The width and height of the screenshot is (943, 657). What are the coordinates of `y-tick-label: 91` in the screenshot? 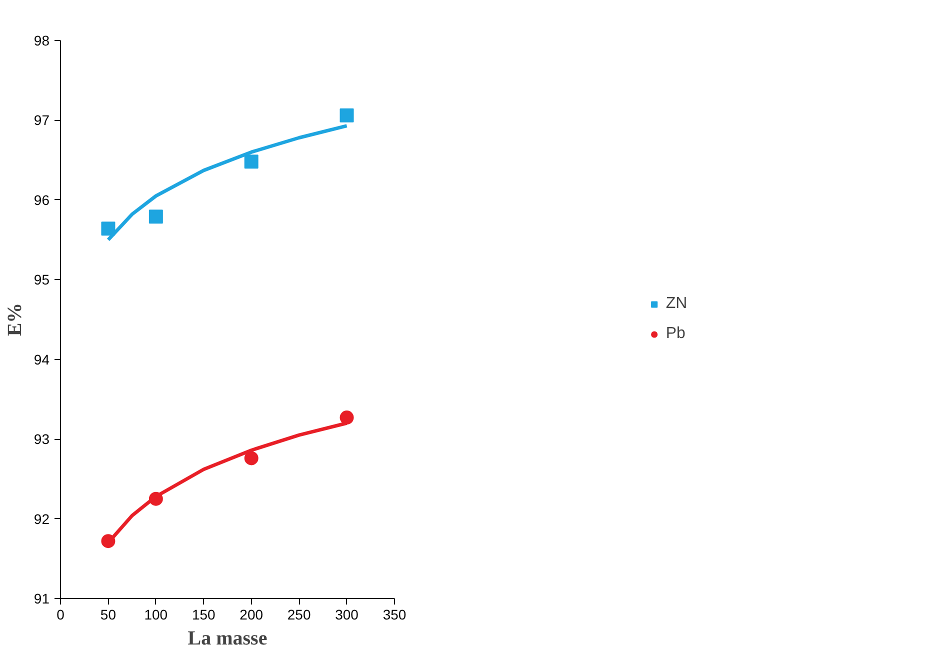 It's located at (42, 598).